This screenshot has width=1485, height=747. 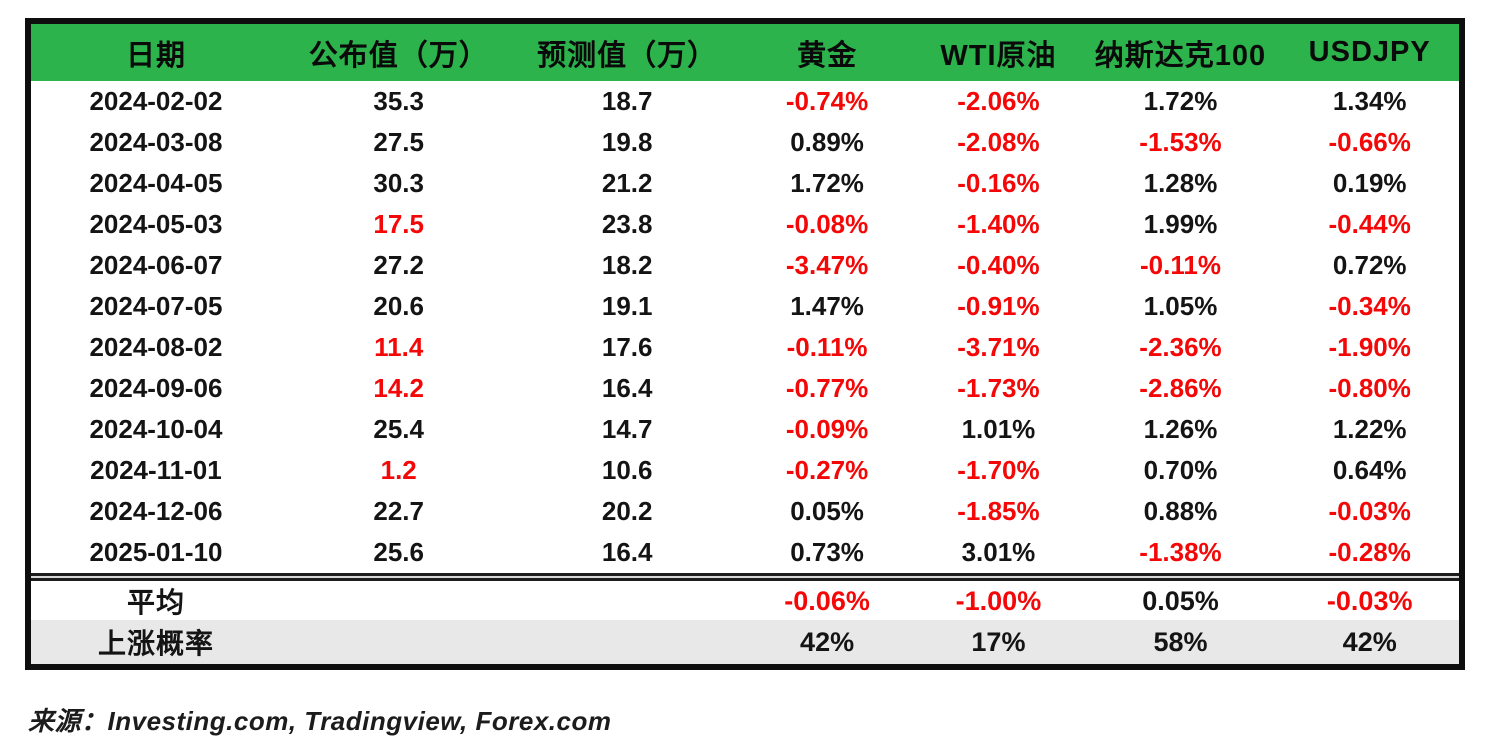 I want to click on table-cell: 上涨概率, so click(x=155, y=643).